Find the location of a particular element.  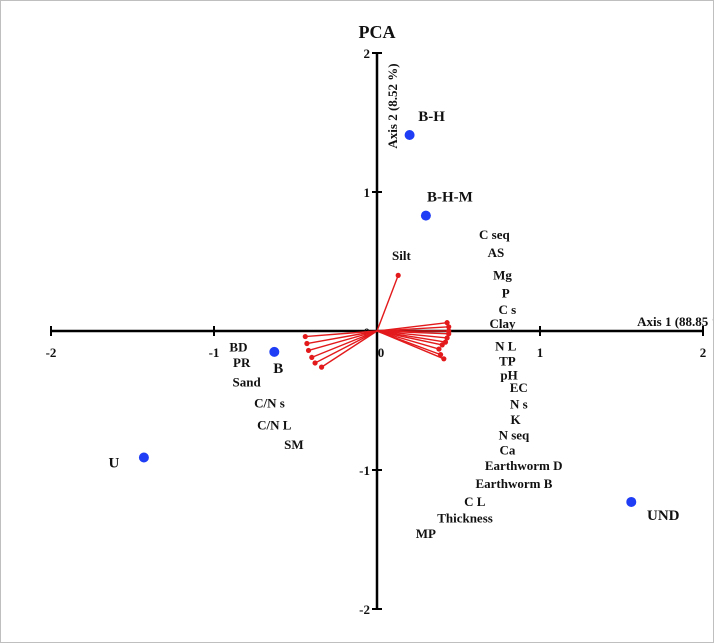

variable-label: C/N s is located at coordinates (269, 402).